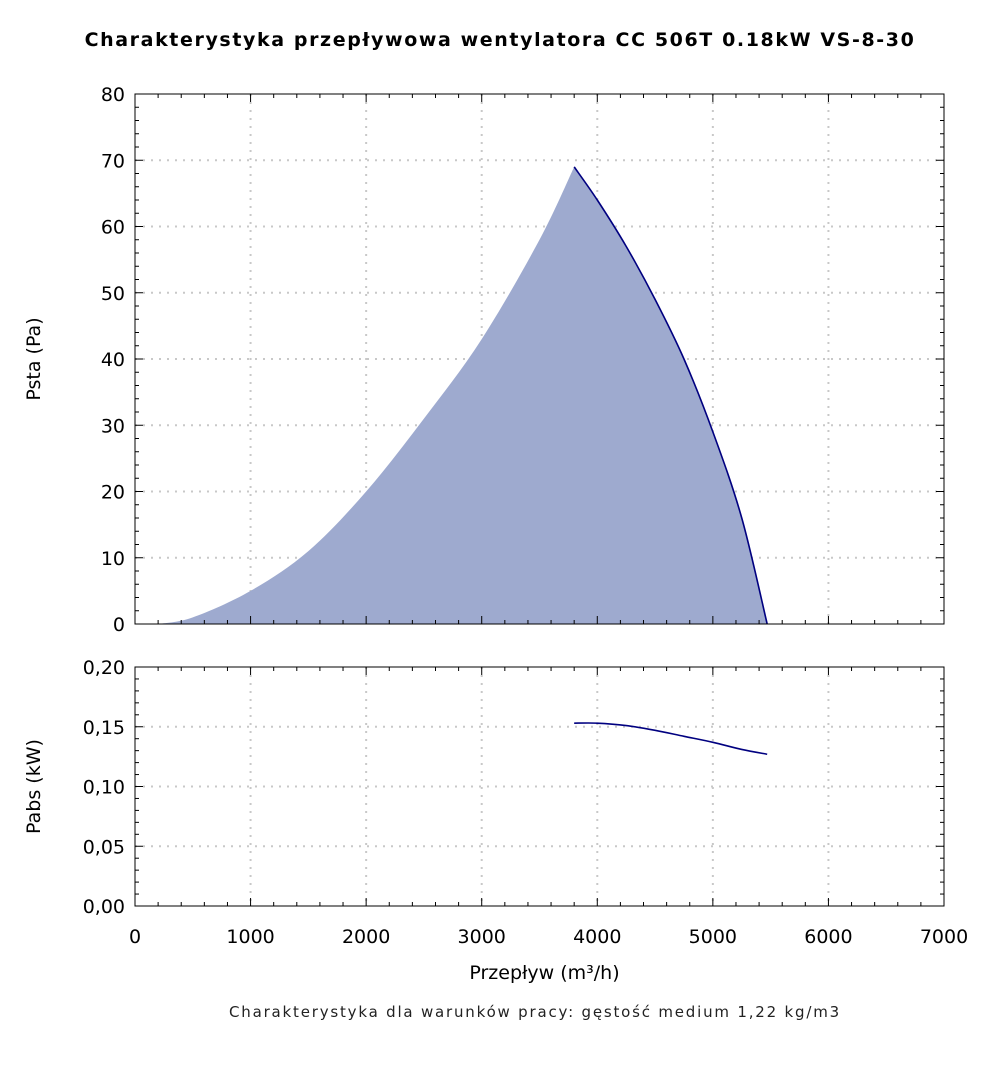  Describe the element at coordinates (548, 937) in the screenshot. I see `x-tick-labels: 0 1000 2000 3000 4000 5000 6000 7000` at that location.